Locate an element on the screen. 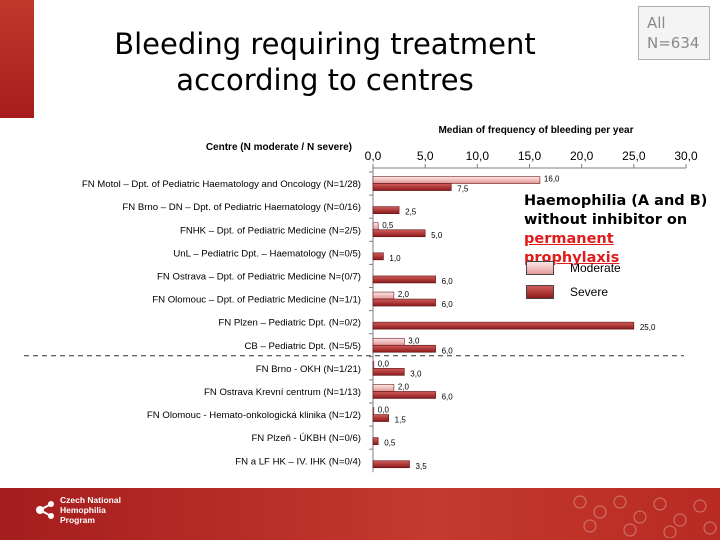  x-tick-label: 5,0 is located at coordinates (425, 156).